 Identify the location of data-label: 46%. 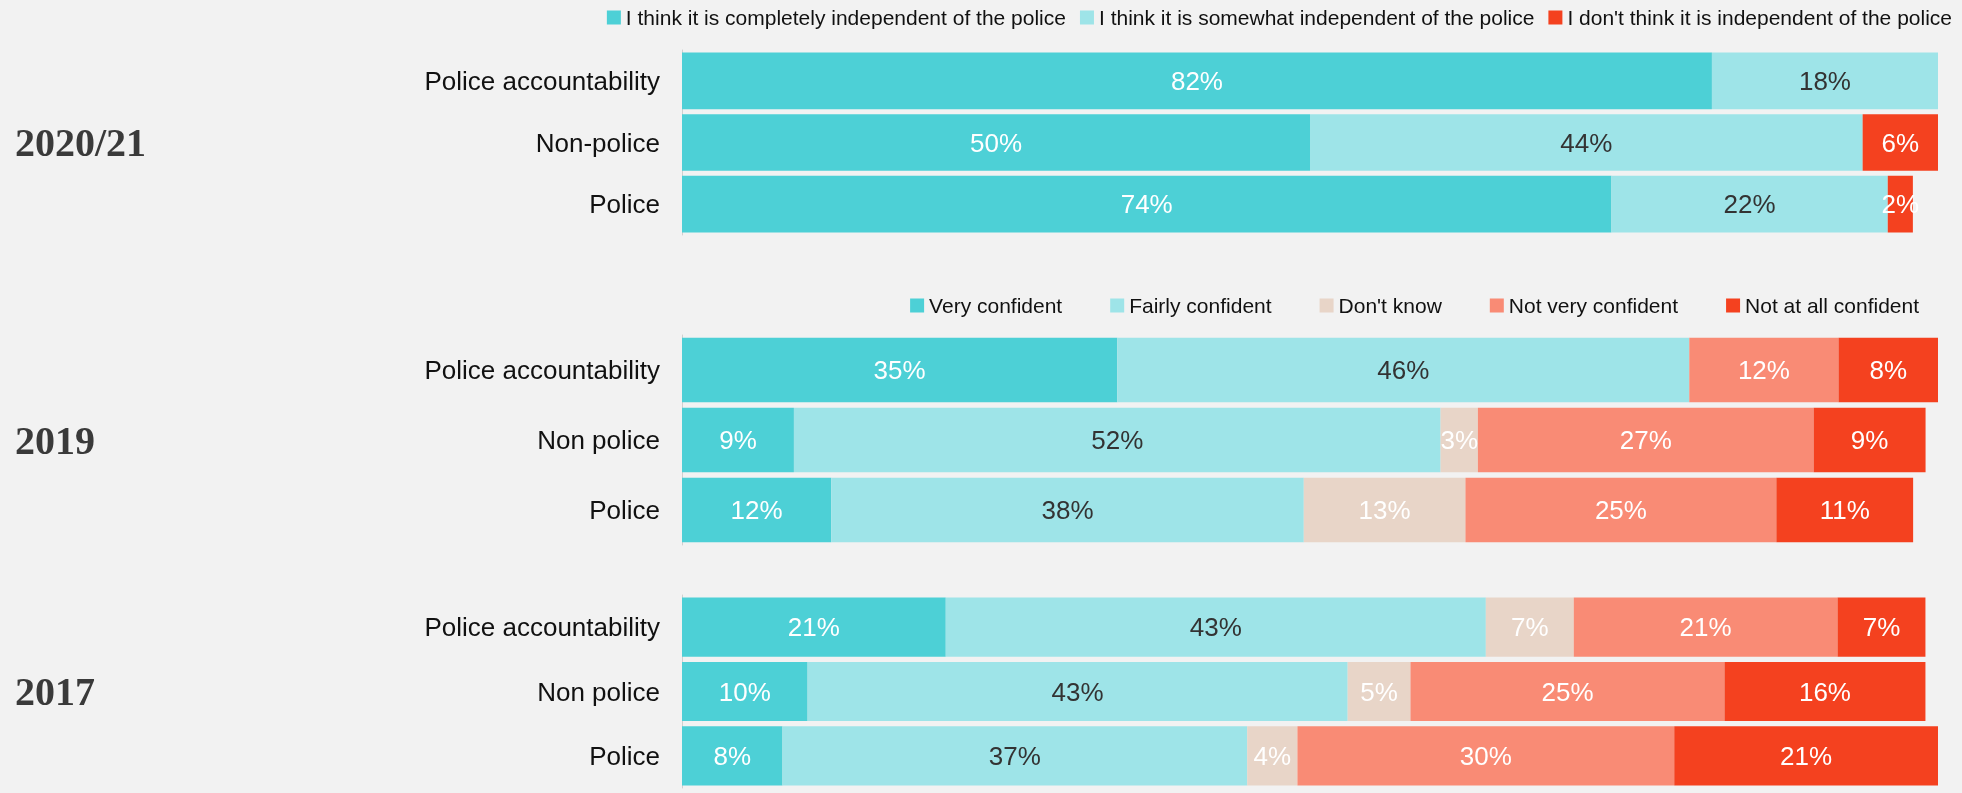
(1403, 370).